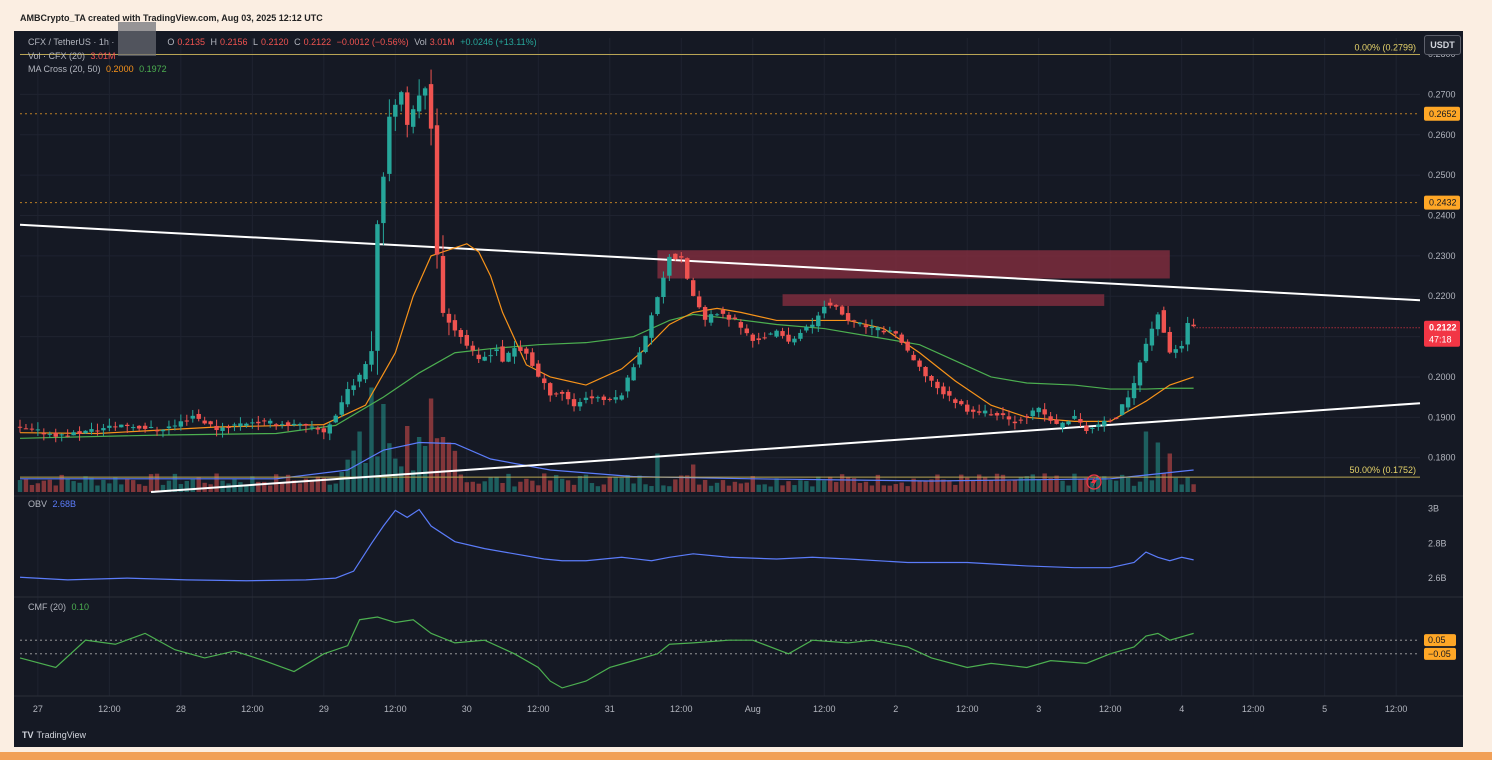  I want to click on legend-symbol: CFX / TetherUS · 1h ·, so click(71, 42).